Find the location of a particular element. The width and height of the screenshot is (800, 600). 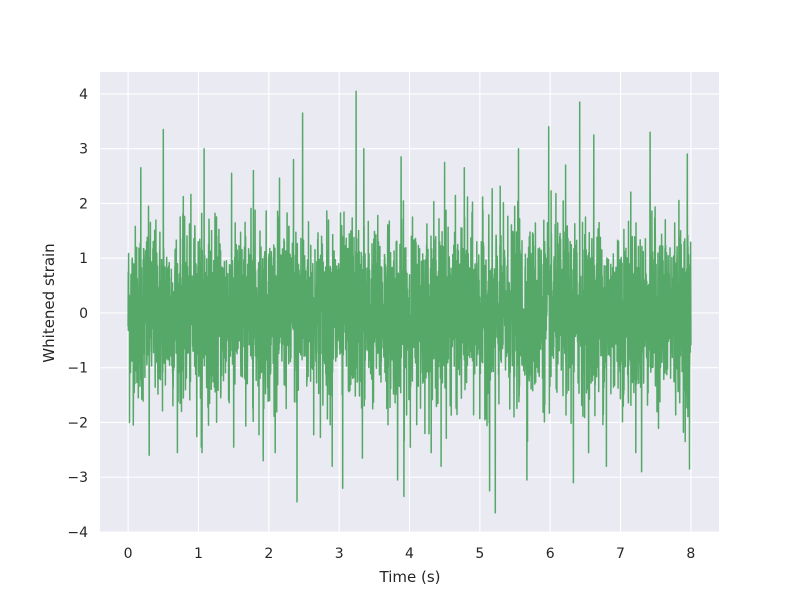

x-tick-label: 4 is located at coordinates (409, 554).